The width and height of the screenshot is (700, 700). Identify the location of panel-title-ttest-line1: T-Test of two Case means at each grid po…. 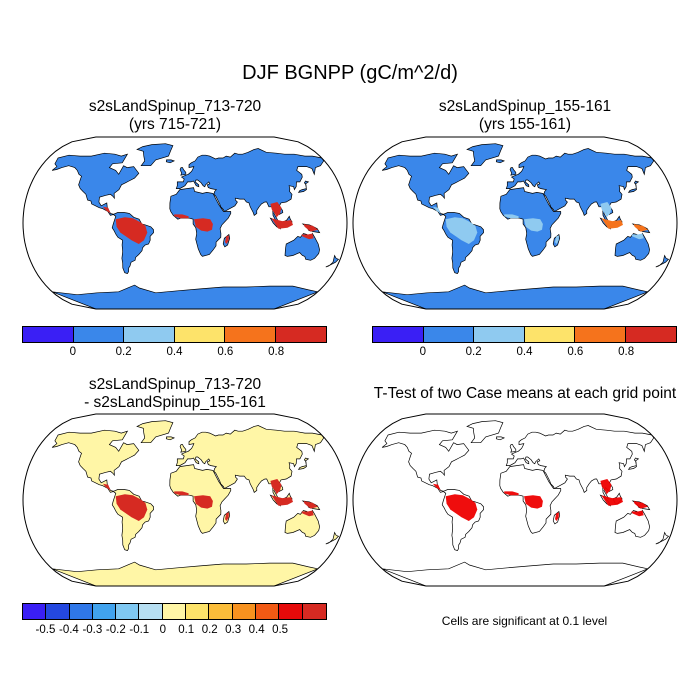
(525, 393).